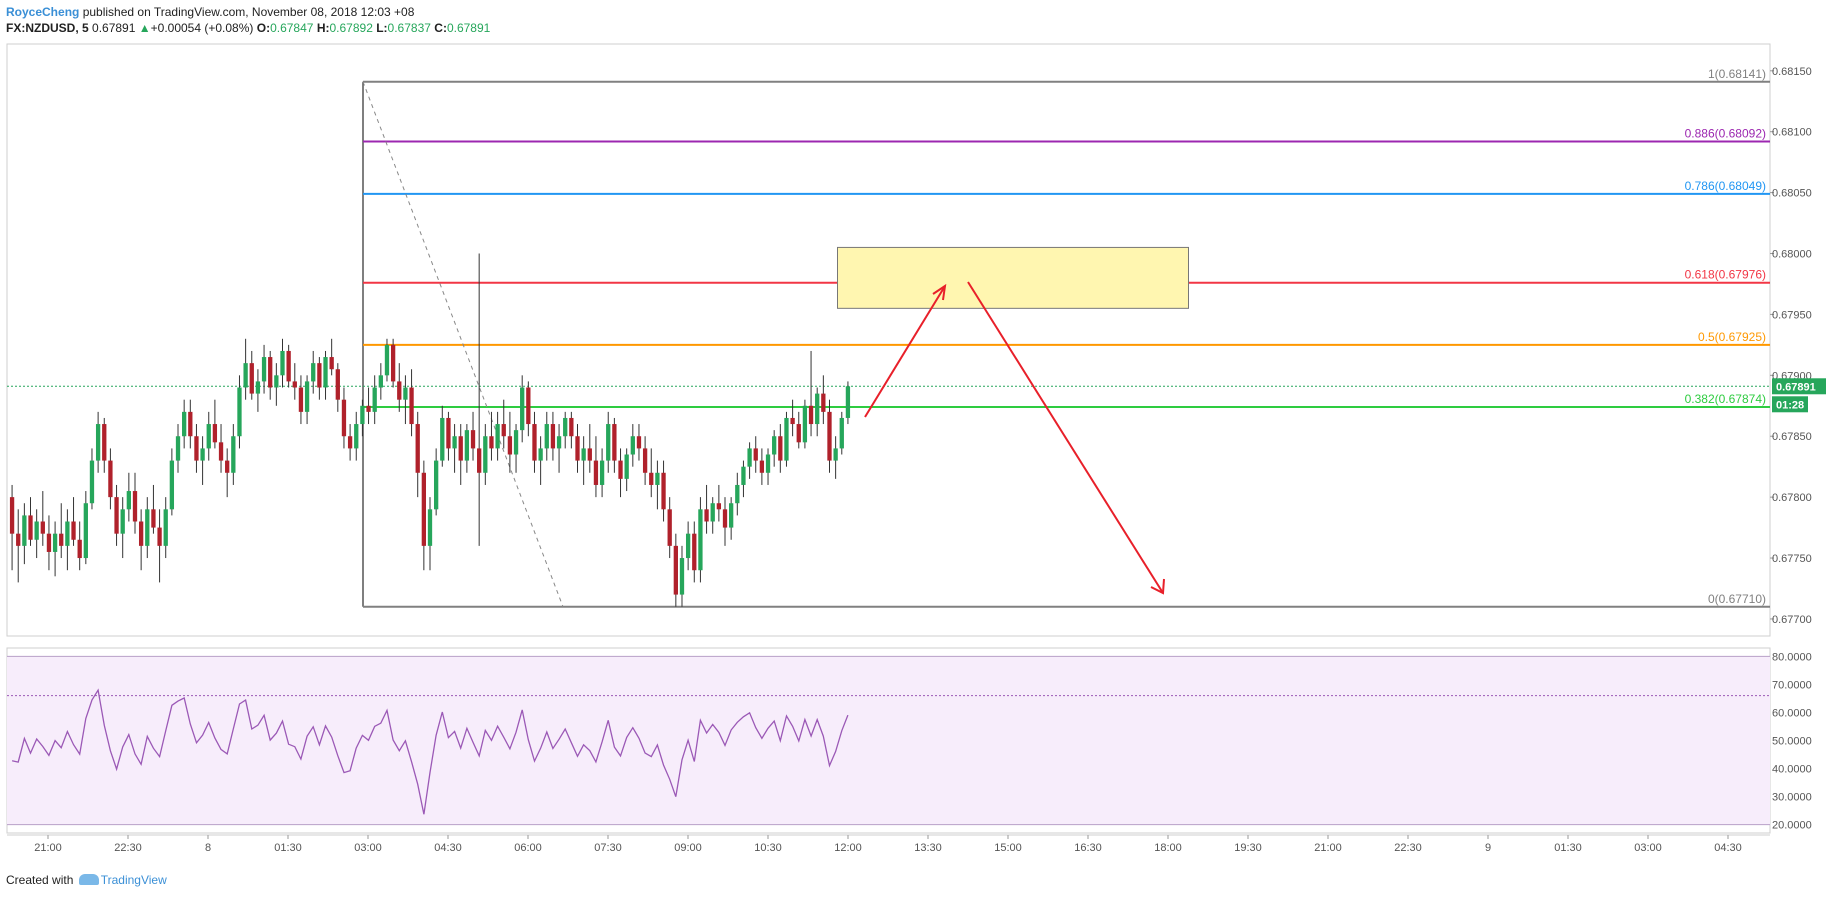  What do you see at coordinates (1568, 848) in the screenshot?
I see `time-tick-label: 01:30` at bounding box center [1568, 848].